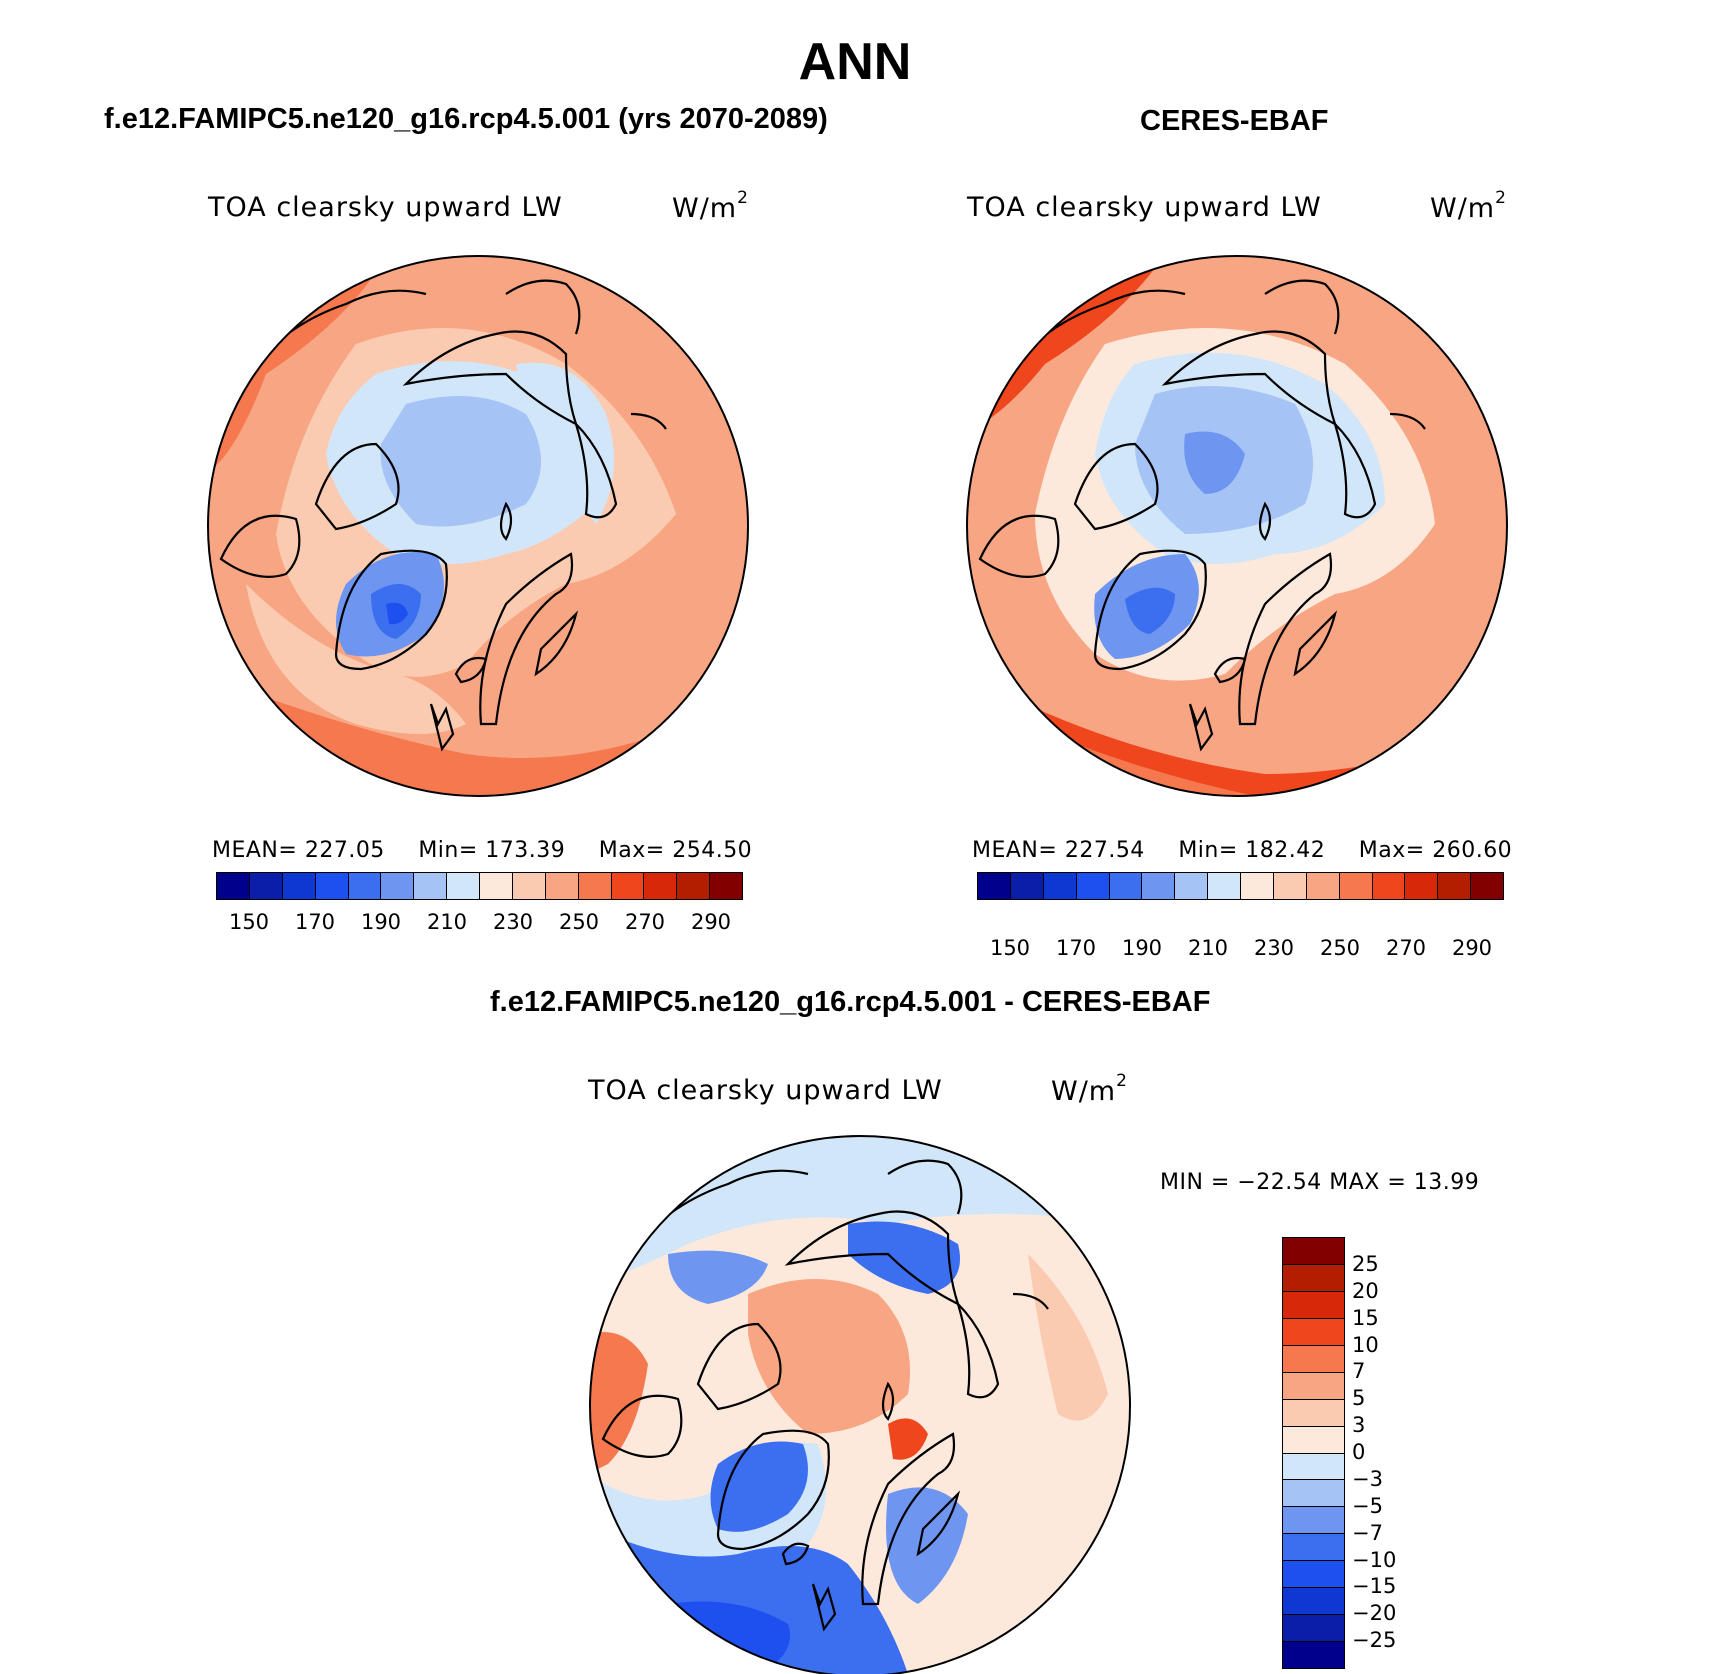 The height and width of the screenshot is (1674, 1710). What do you see at coordinates (480, 923) in the screenshot?
I see `model-colorbar-labels: 150 170 190 210 230 250 270 290` at bounding box center [480, 923].